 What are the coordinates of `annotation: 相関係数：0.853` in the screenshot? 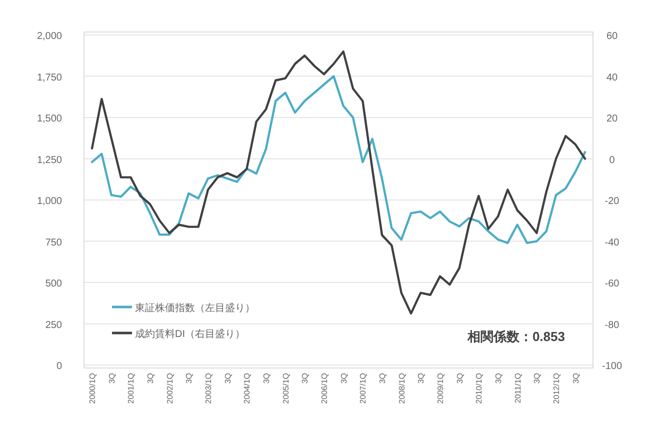 It's located at (515, 336).